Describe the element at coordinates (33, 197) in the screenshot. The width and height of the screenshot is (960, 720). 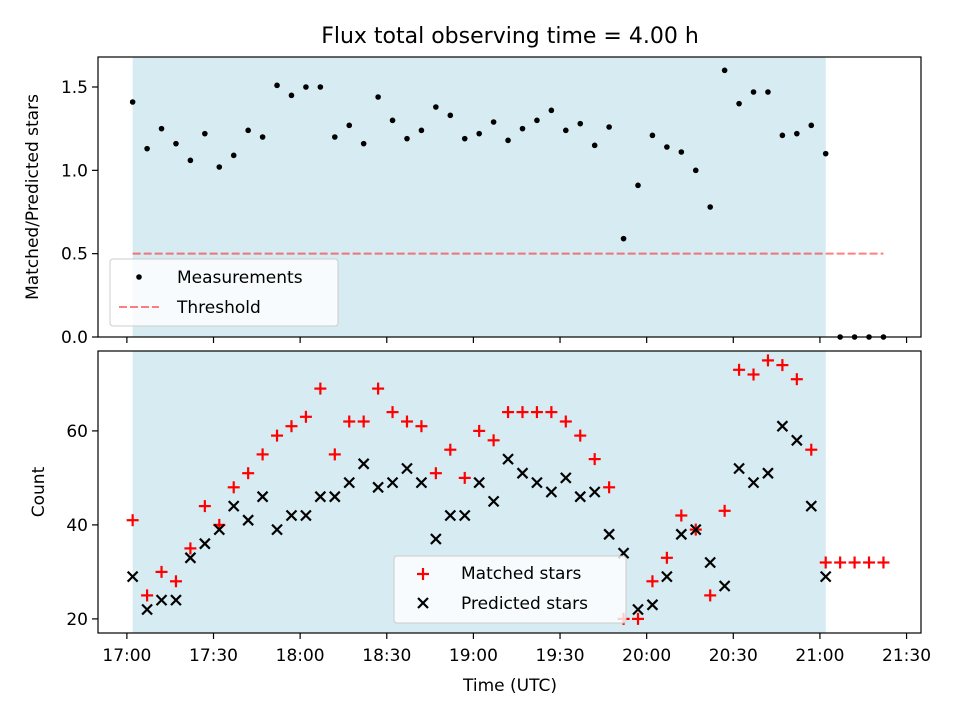
I see `top-y-axis-label: Matched/Predicted stars` at that location.